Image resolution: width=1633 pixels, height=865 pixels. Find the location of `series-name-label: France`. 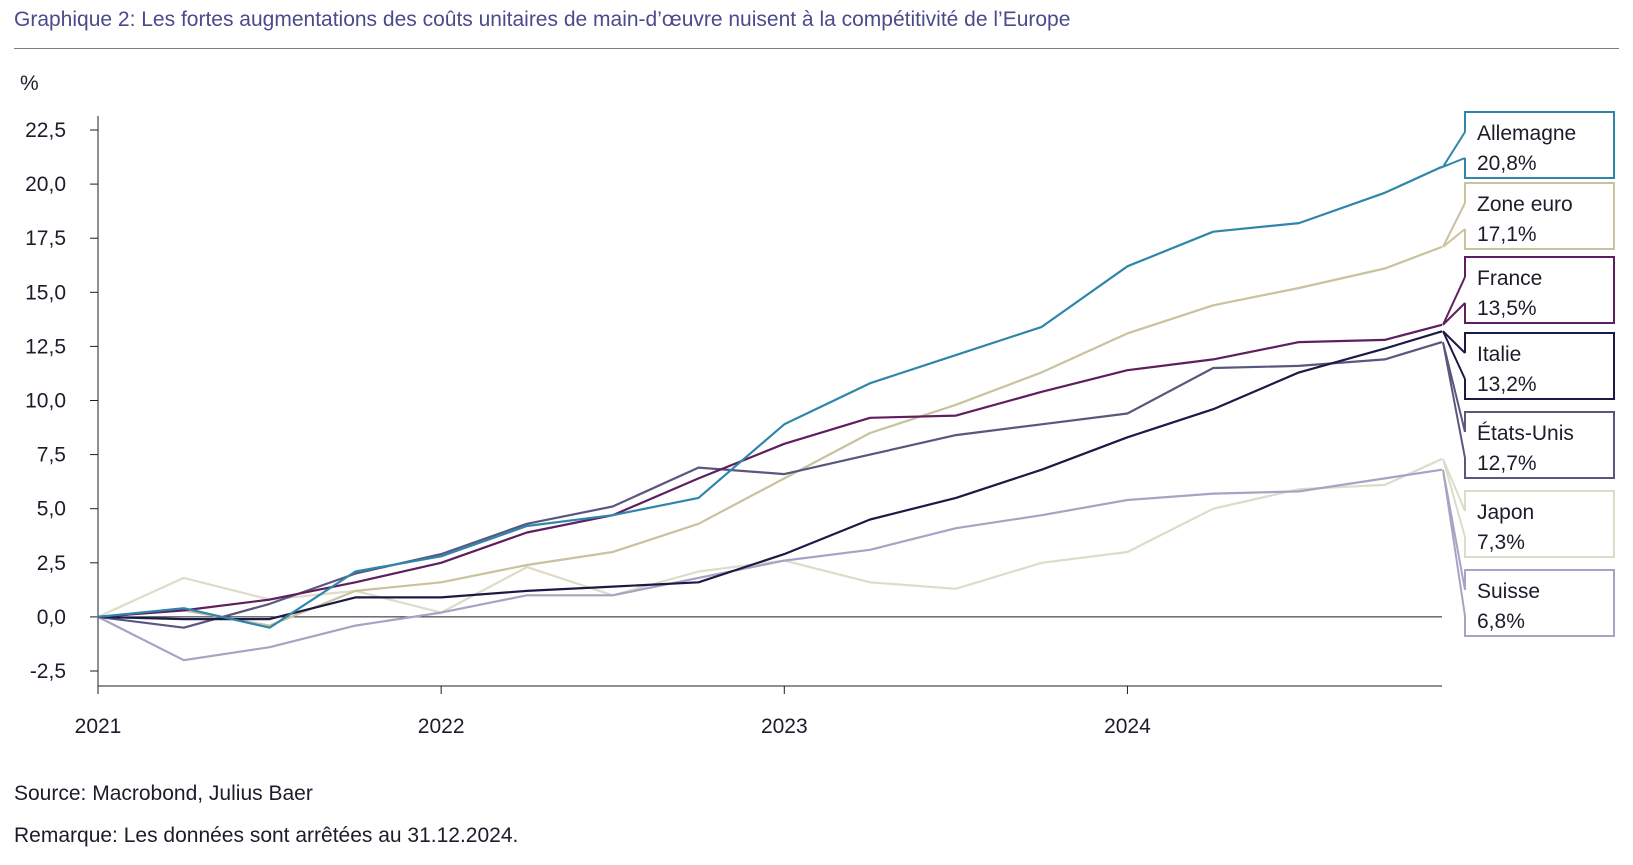

series-name-label: France is located at coordinates (1509, 278).